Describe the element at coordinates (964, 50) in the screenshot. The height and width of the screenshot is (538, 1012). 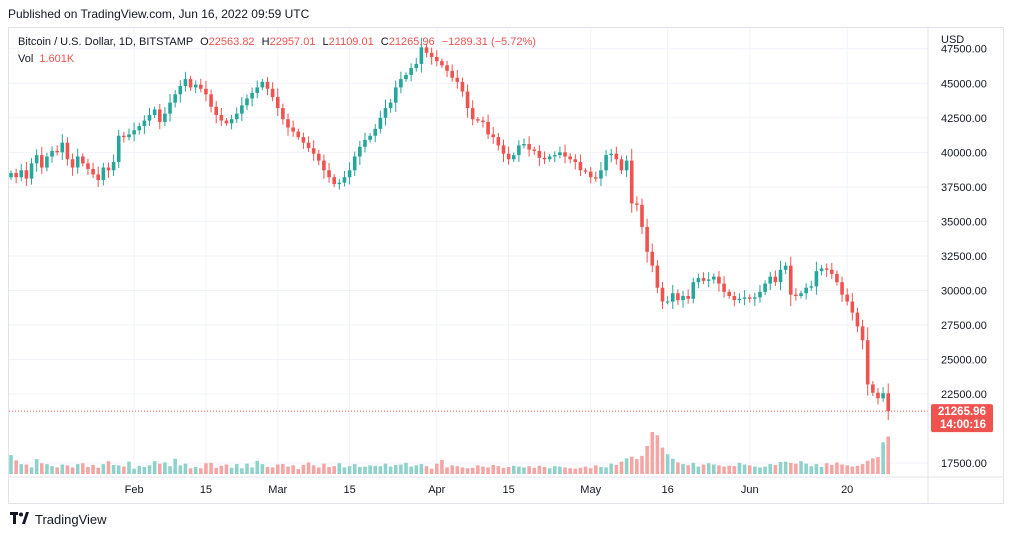
I see `price-tick-label: 47500.00` at that location.